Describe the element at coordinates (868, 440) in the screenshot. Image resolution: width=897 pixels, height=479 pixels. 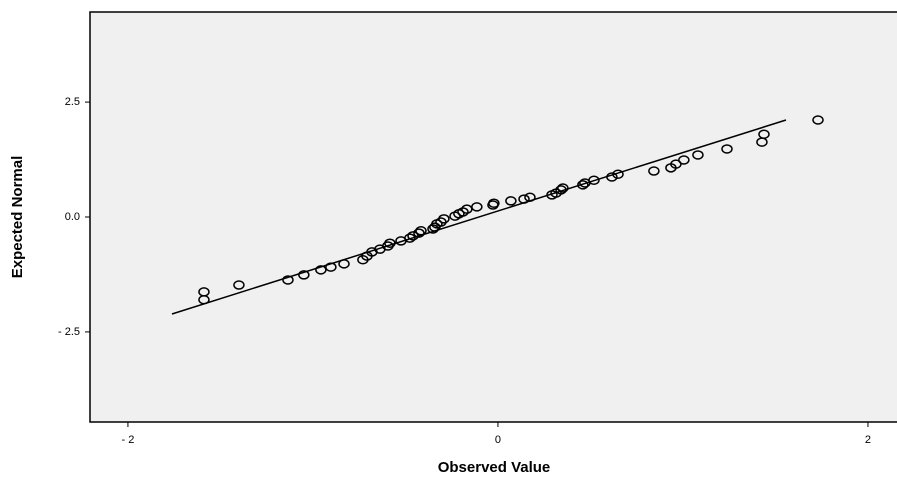
I see `x-tick-label: 2` at that location.